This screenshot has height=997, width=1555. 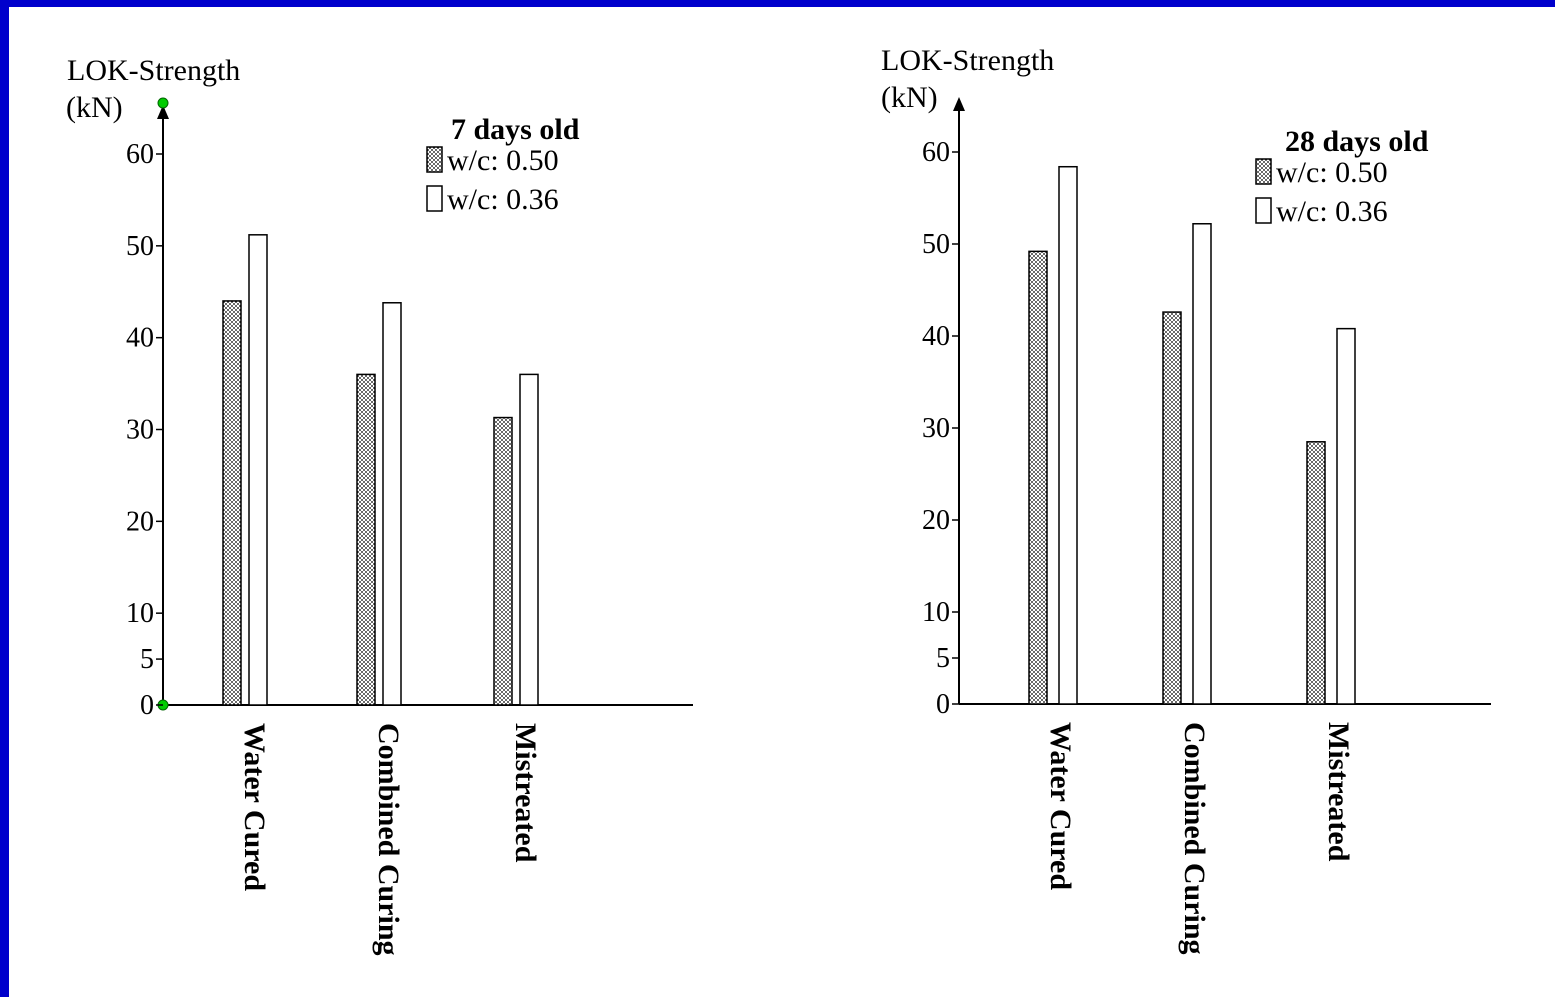 I want to click on chart-title: 28 days old, so click(x=1357, y=141).